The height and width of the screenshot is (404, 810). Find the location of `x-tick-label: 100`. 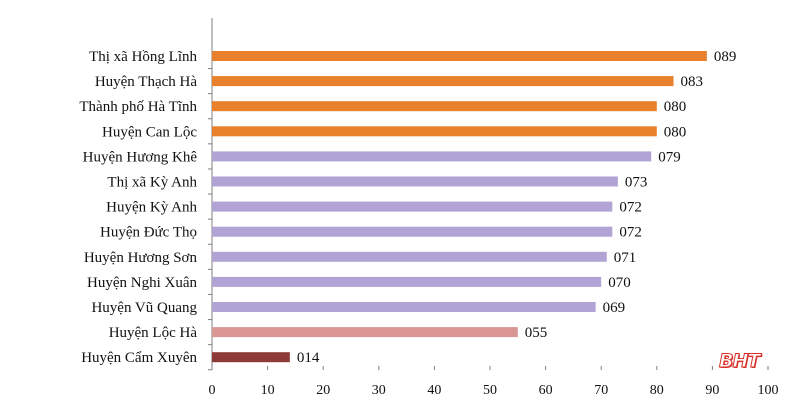

x-tick-label: 100 is located at coordinates (768, 390).